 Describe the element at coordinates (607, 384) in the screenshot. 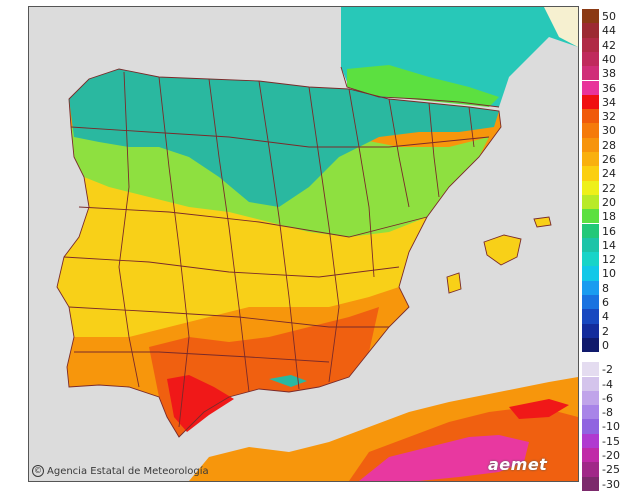

I see `legend-label-neg-1: -4` at that location.